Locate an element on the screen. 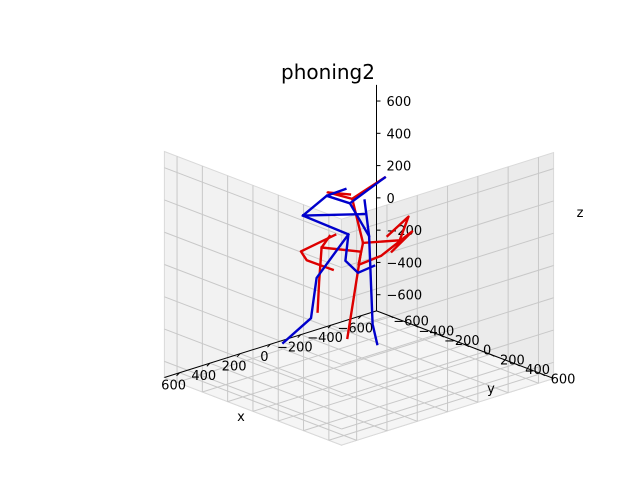 The height and width of the screenshot is (480, 640). x-tick-label: −400 is located at coordinates (325, 338).